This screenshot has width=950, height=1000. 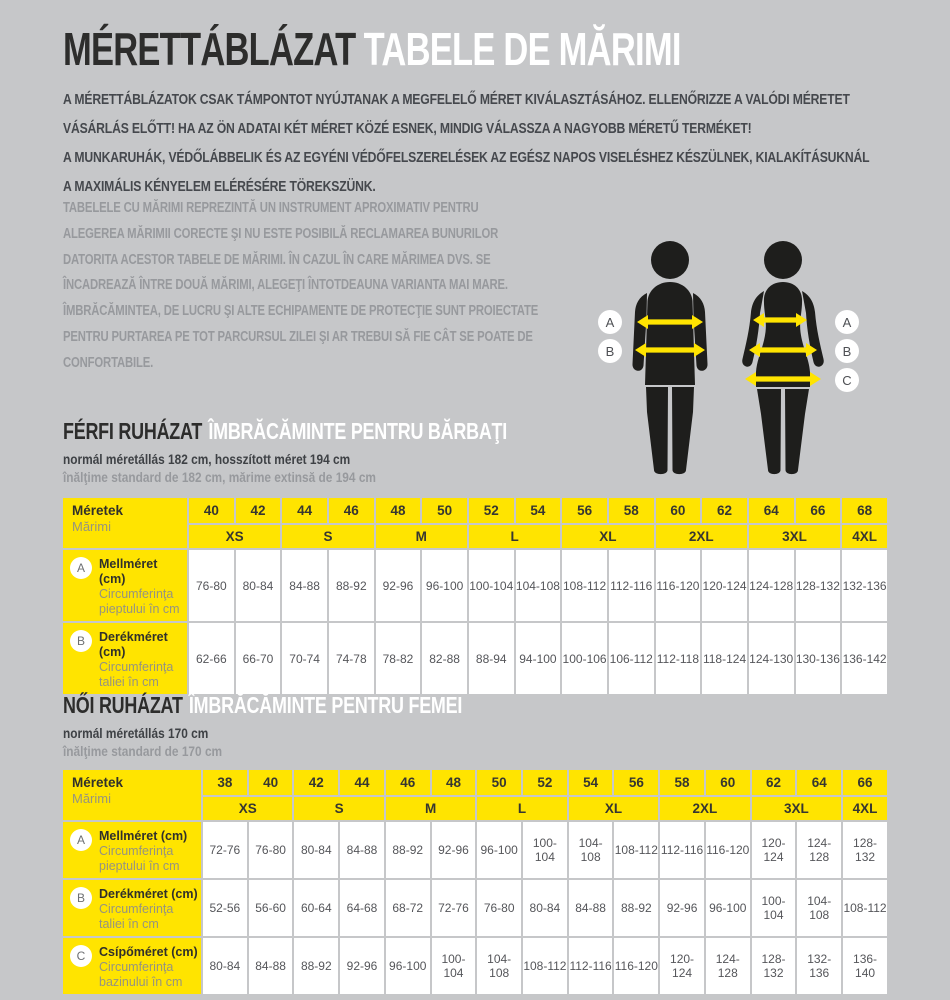 I want to click on value-cell: 118-124, so click(x=724, y=658).